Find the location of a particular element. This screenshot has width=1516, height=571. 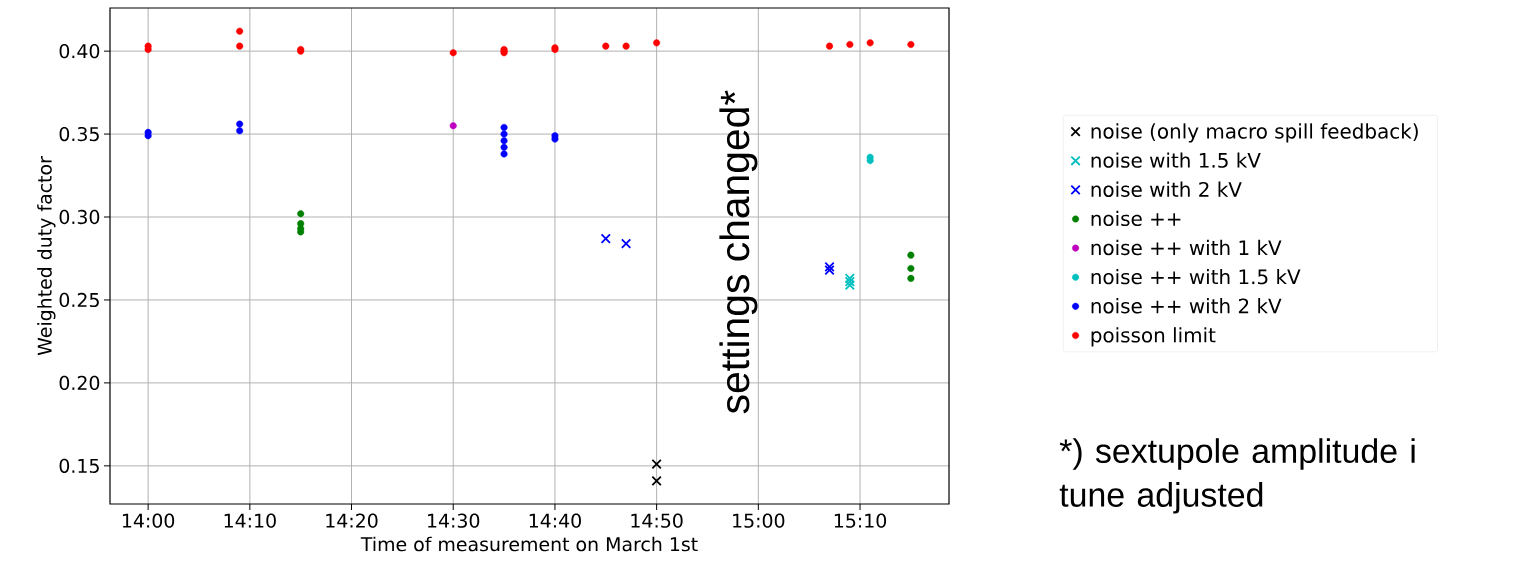

y-tick-label: 0.20 is located at coordinates (79, 383).